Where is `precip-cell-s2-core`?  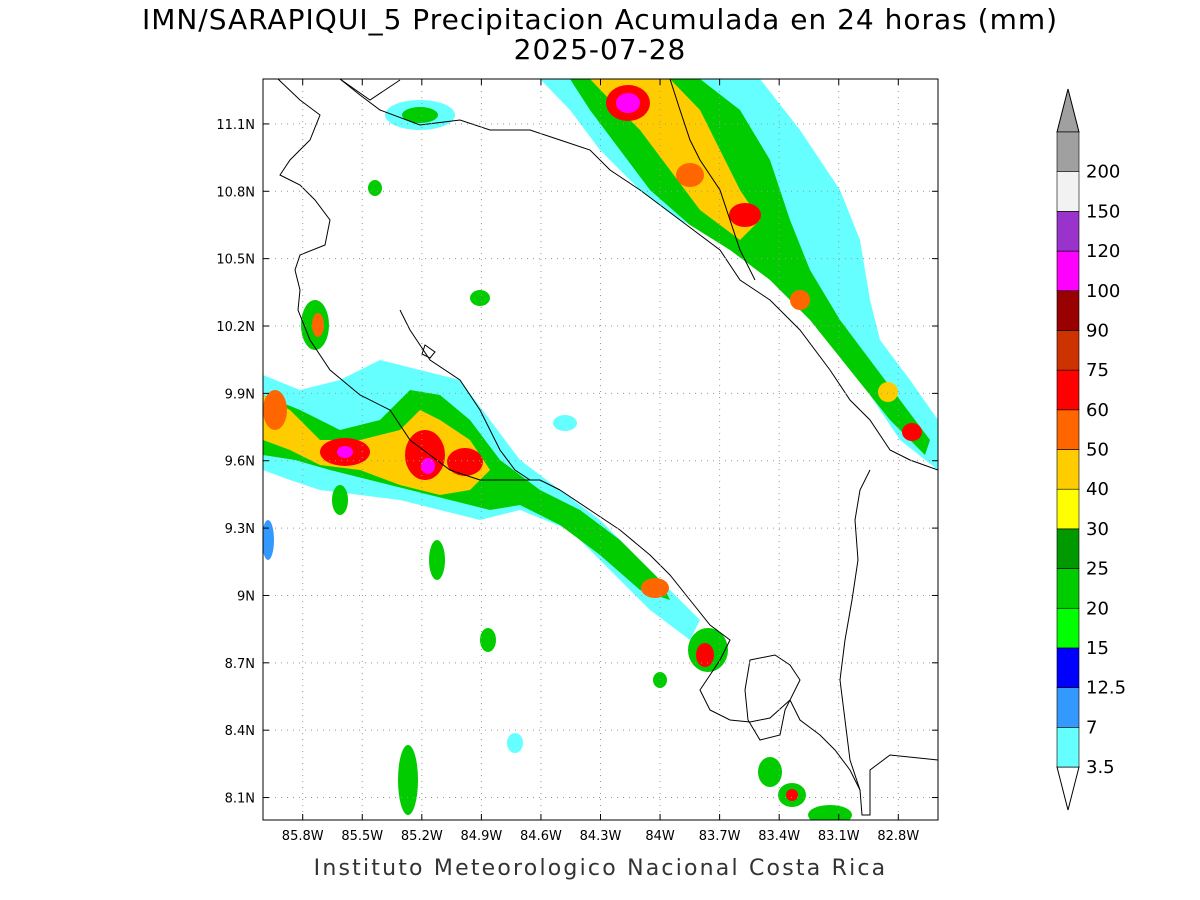
precip-cell-s2-core is located at coordinates (792, 795).